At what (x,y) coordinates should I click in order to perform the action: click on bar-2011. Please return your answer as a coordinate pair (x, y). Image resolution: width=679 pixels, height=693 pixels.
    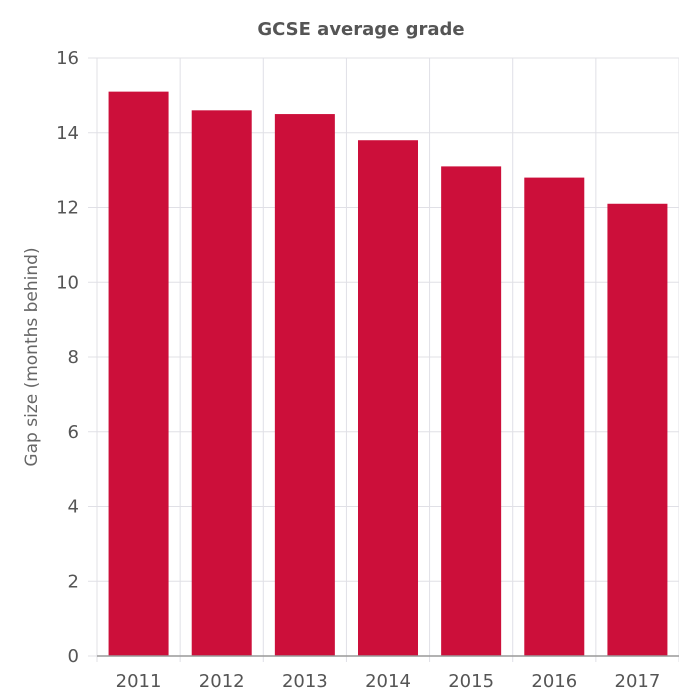
    Looking at the image, I should click on (138, 373).